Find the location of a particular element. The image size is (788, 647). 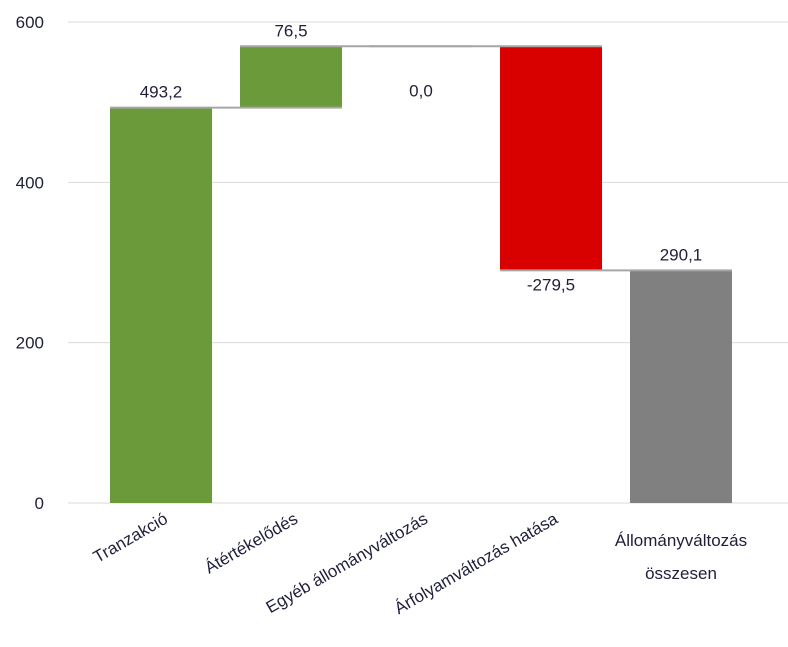

category-label-5-line-1: Állományváltozás is located at coordinates (681, 540).